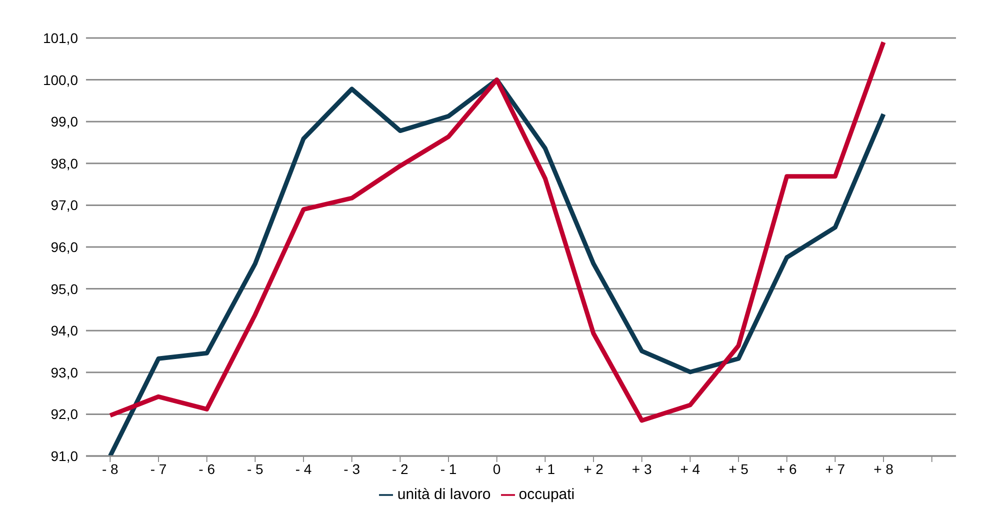 This screenshot has width=983, height=519. What do you see at coordinates (64, 163) in the screenshot?
I see `y-tick-label: 98,0` at bounding box center [64, 163].